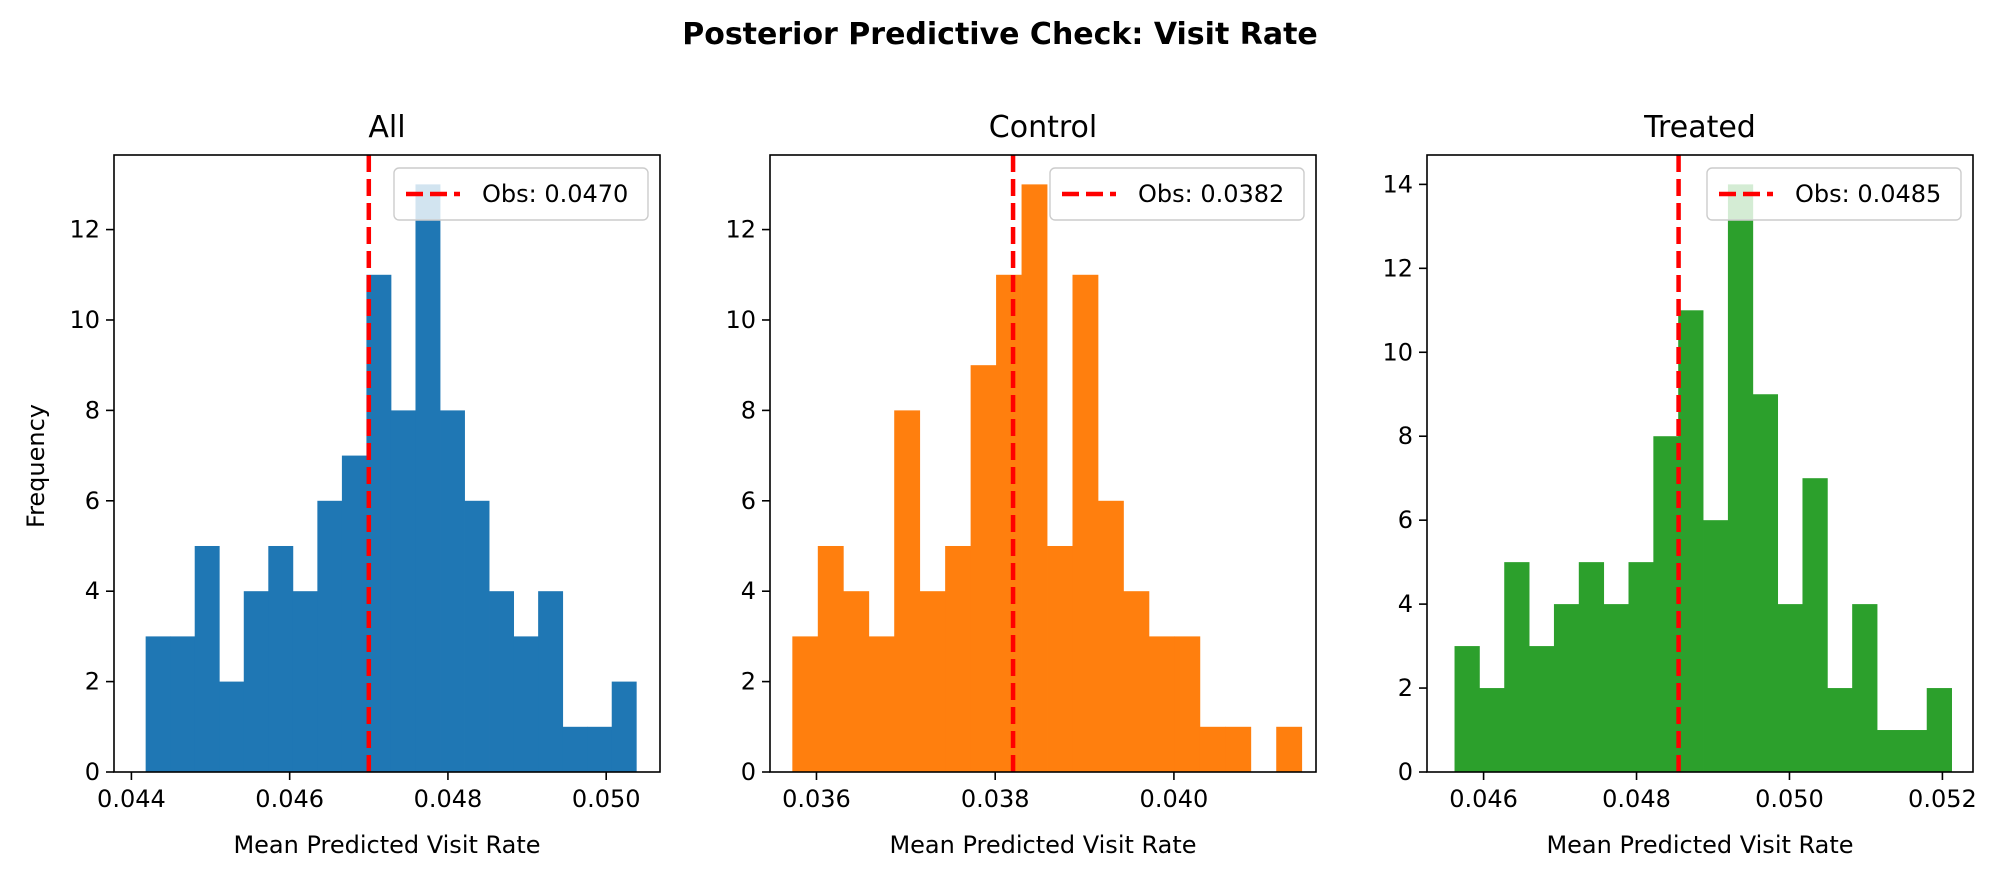  What do you see at coordinates (1868, 194) in the screenshot?
I see `legend-label: Obs: 0.0485` at bounding box center [1868, 194].